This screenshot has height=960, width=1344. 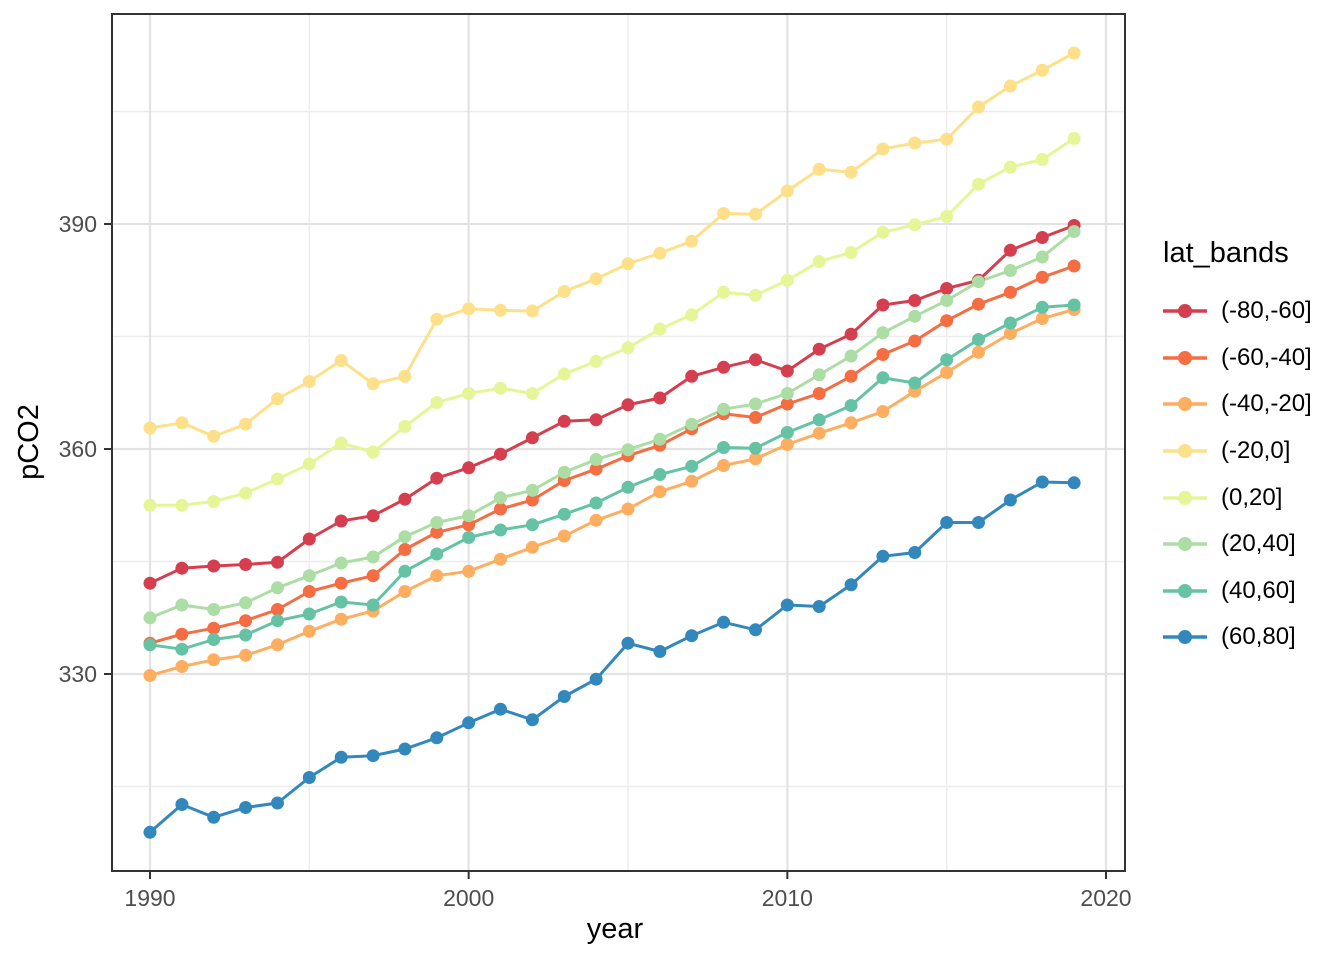 I want to click on legend-item-label: (0,20], so click(x=1252, y=497).